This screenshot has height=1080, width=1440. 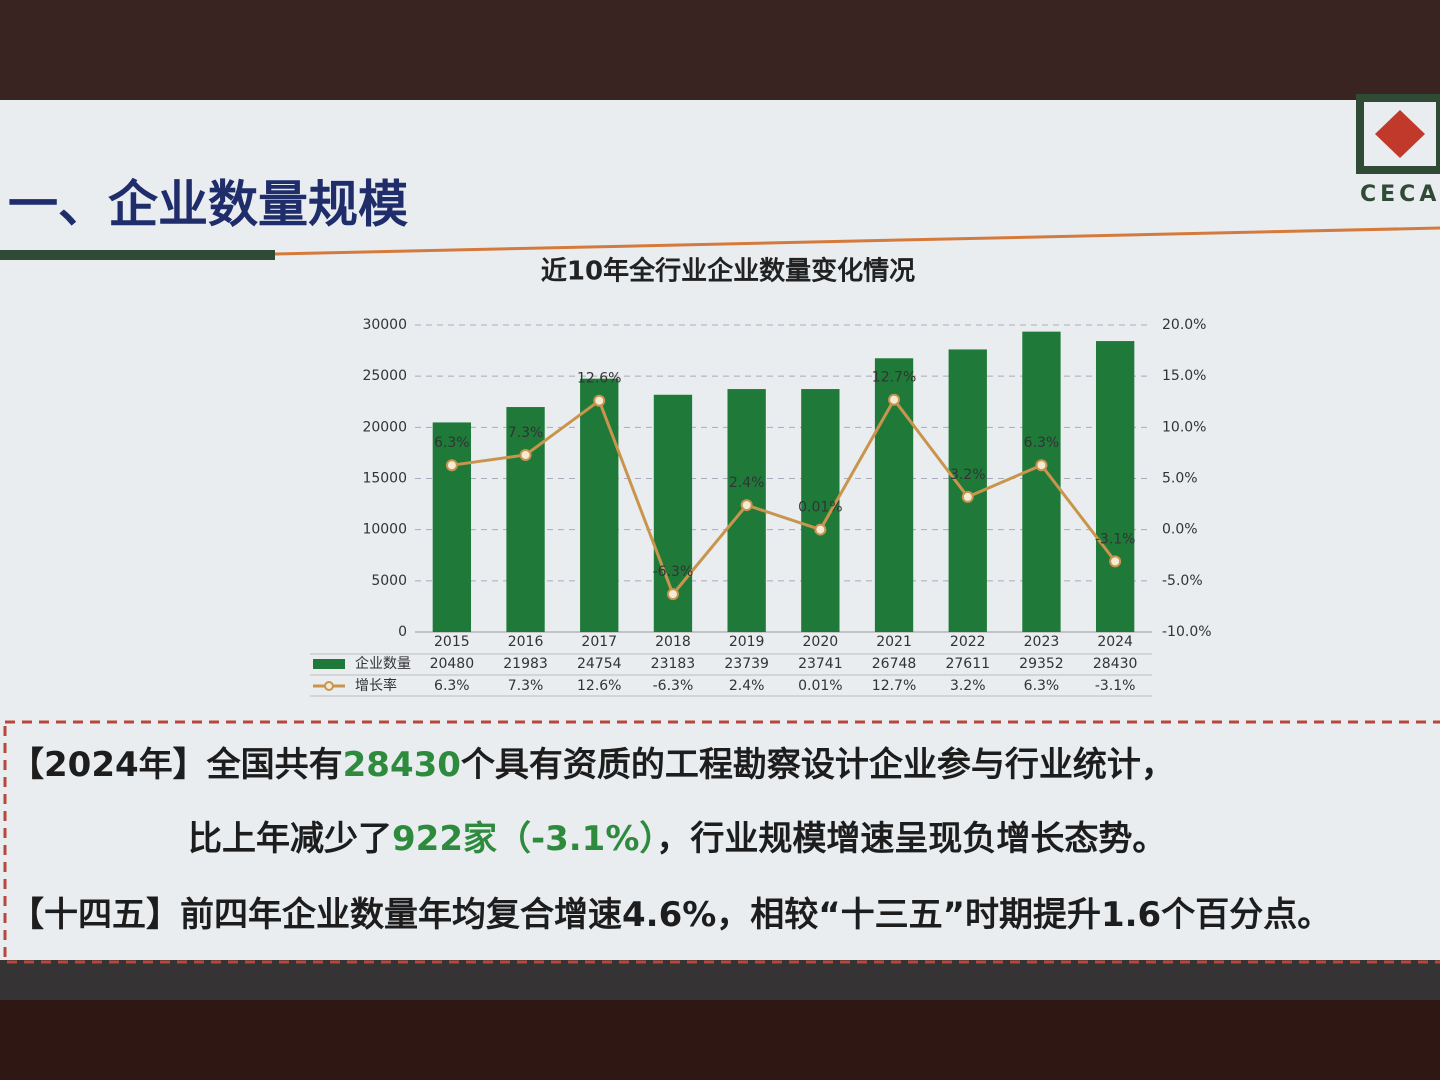 What do you see at coordinates (1115, 664) in the screenshot?
I see `table-cell: 28430` at bounding box center [1115, 664].